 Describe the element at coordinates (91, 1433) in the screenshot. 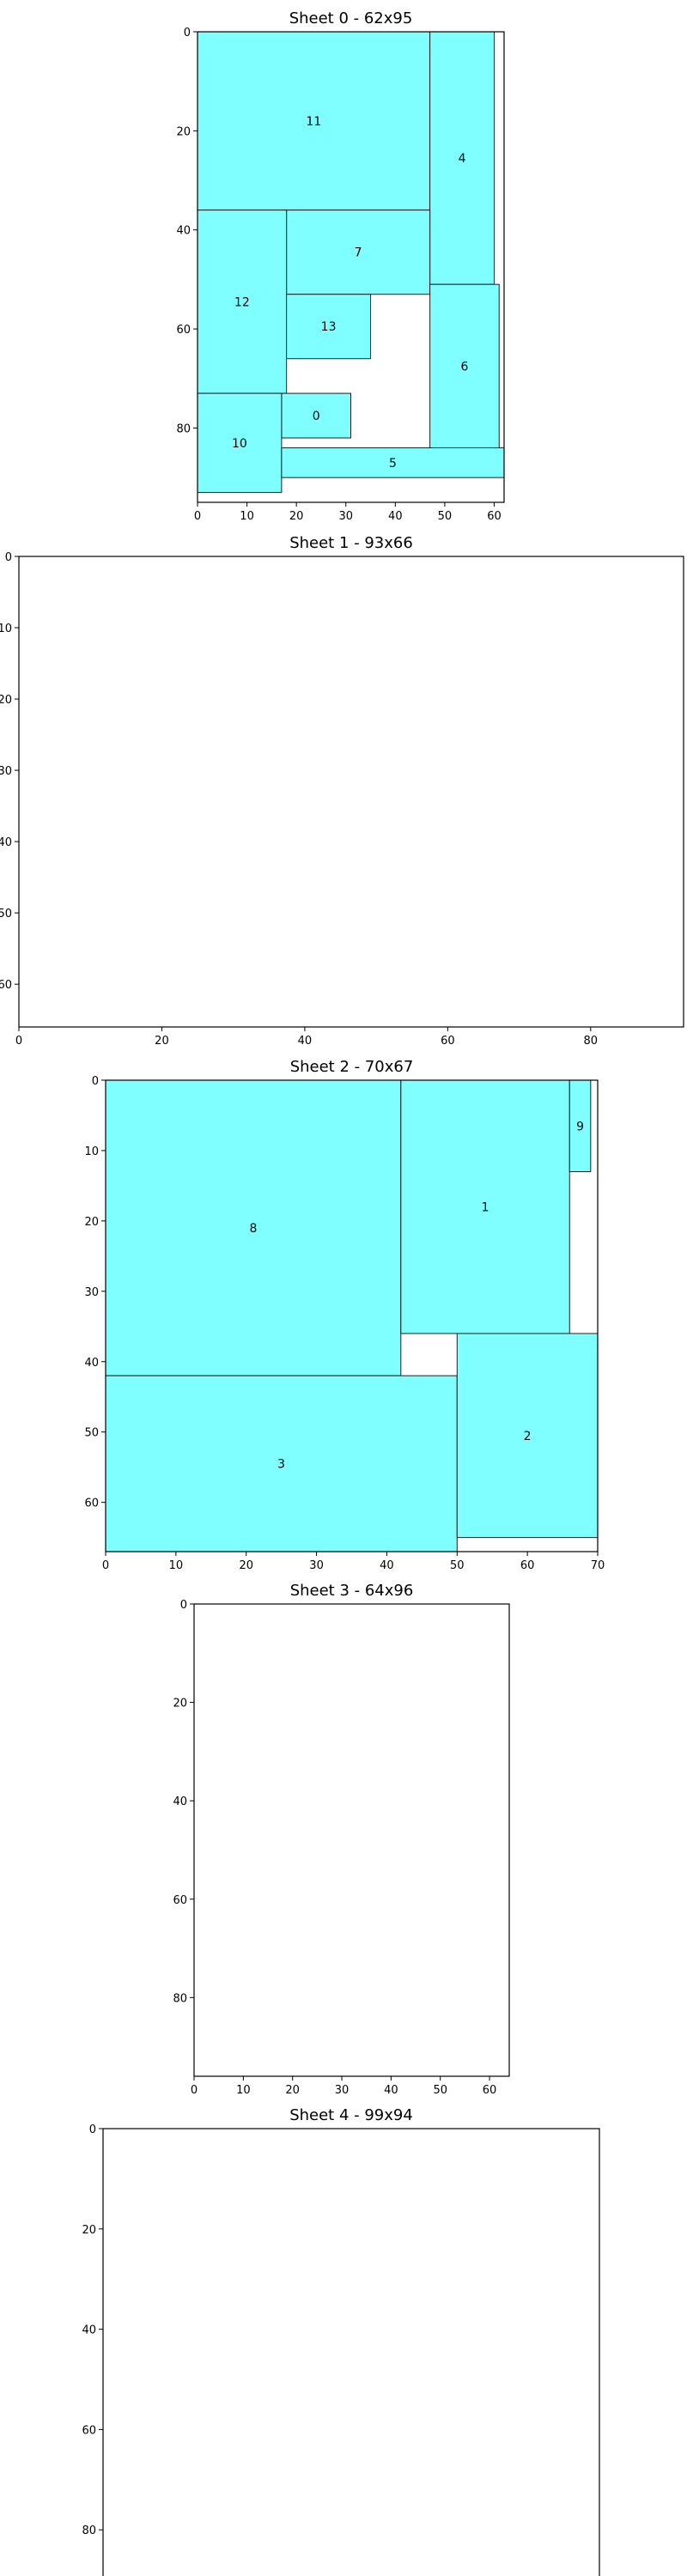

I see `sheet-2-ytick-label: 50` at that location.